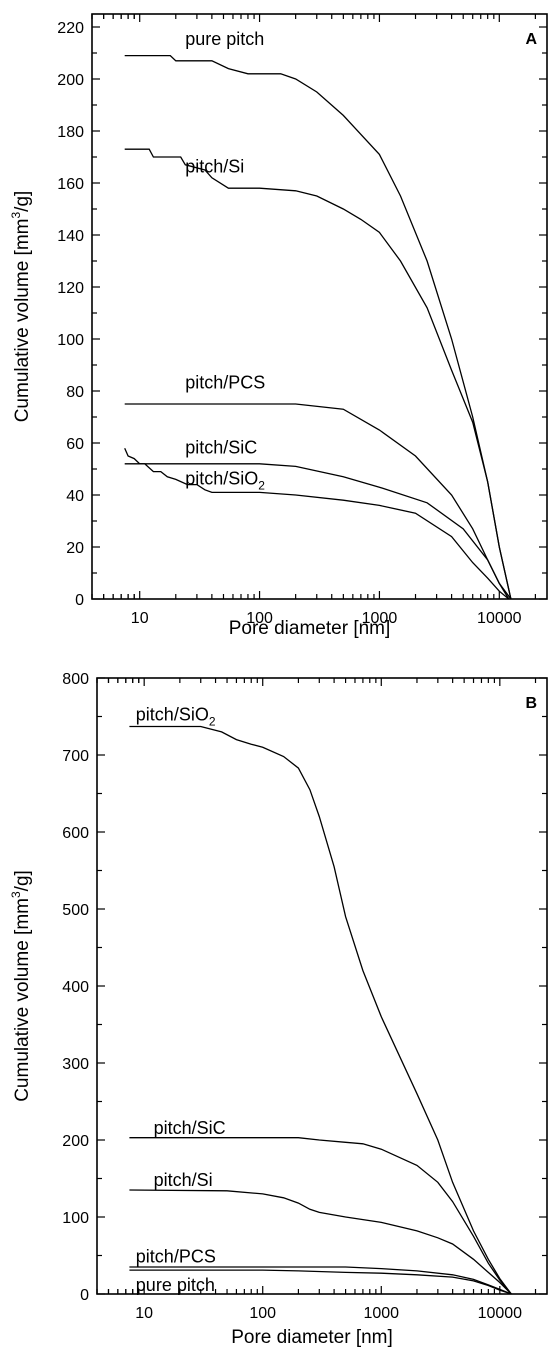 This screenshot has height=1360, width=559. I want to click on y-tick-label: 220, so click(70, 28).